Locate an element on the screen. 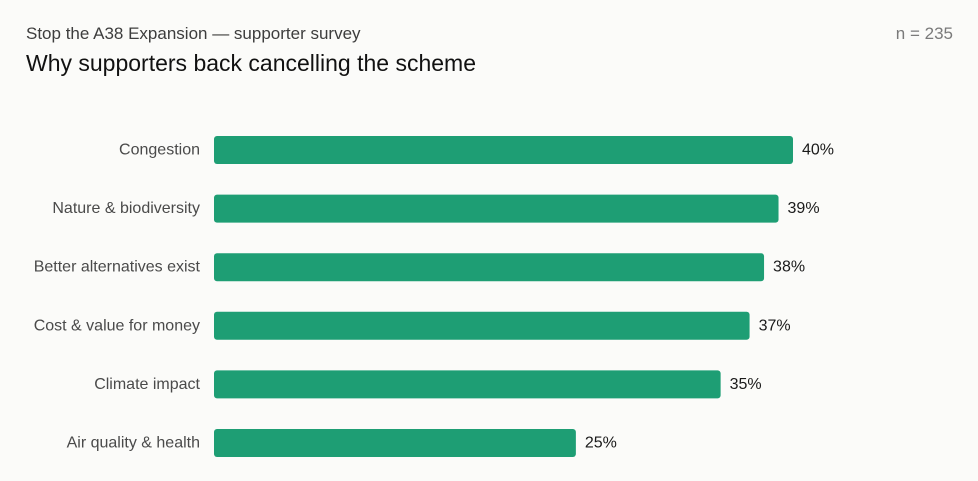 The height and width of the screenshot is (481, 978). value-label: 37% is located at coordinates (775, 325).